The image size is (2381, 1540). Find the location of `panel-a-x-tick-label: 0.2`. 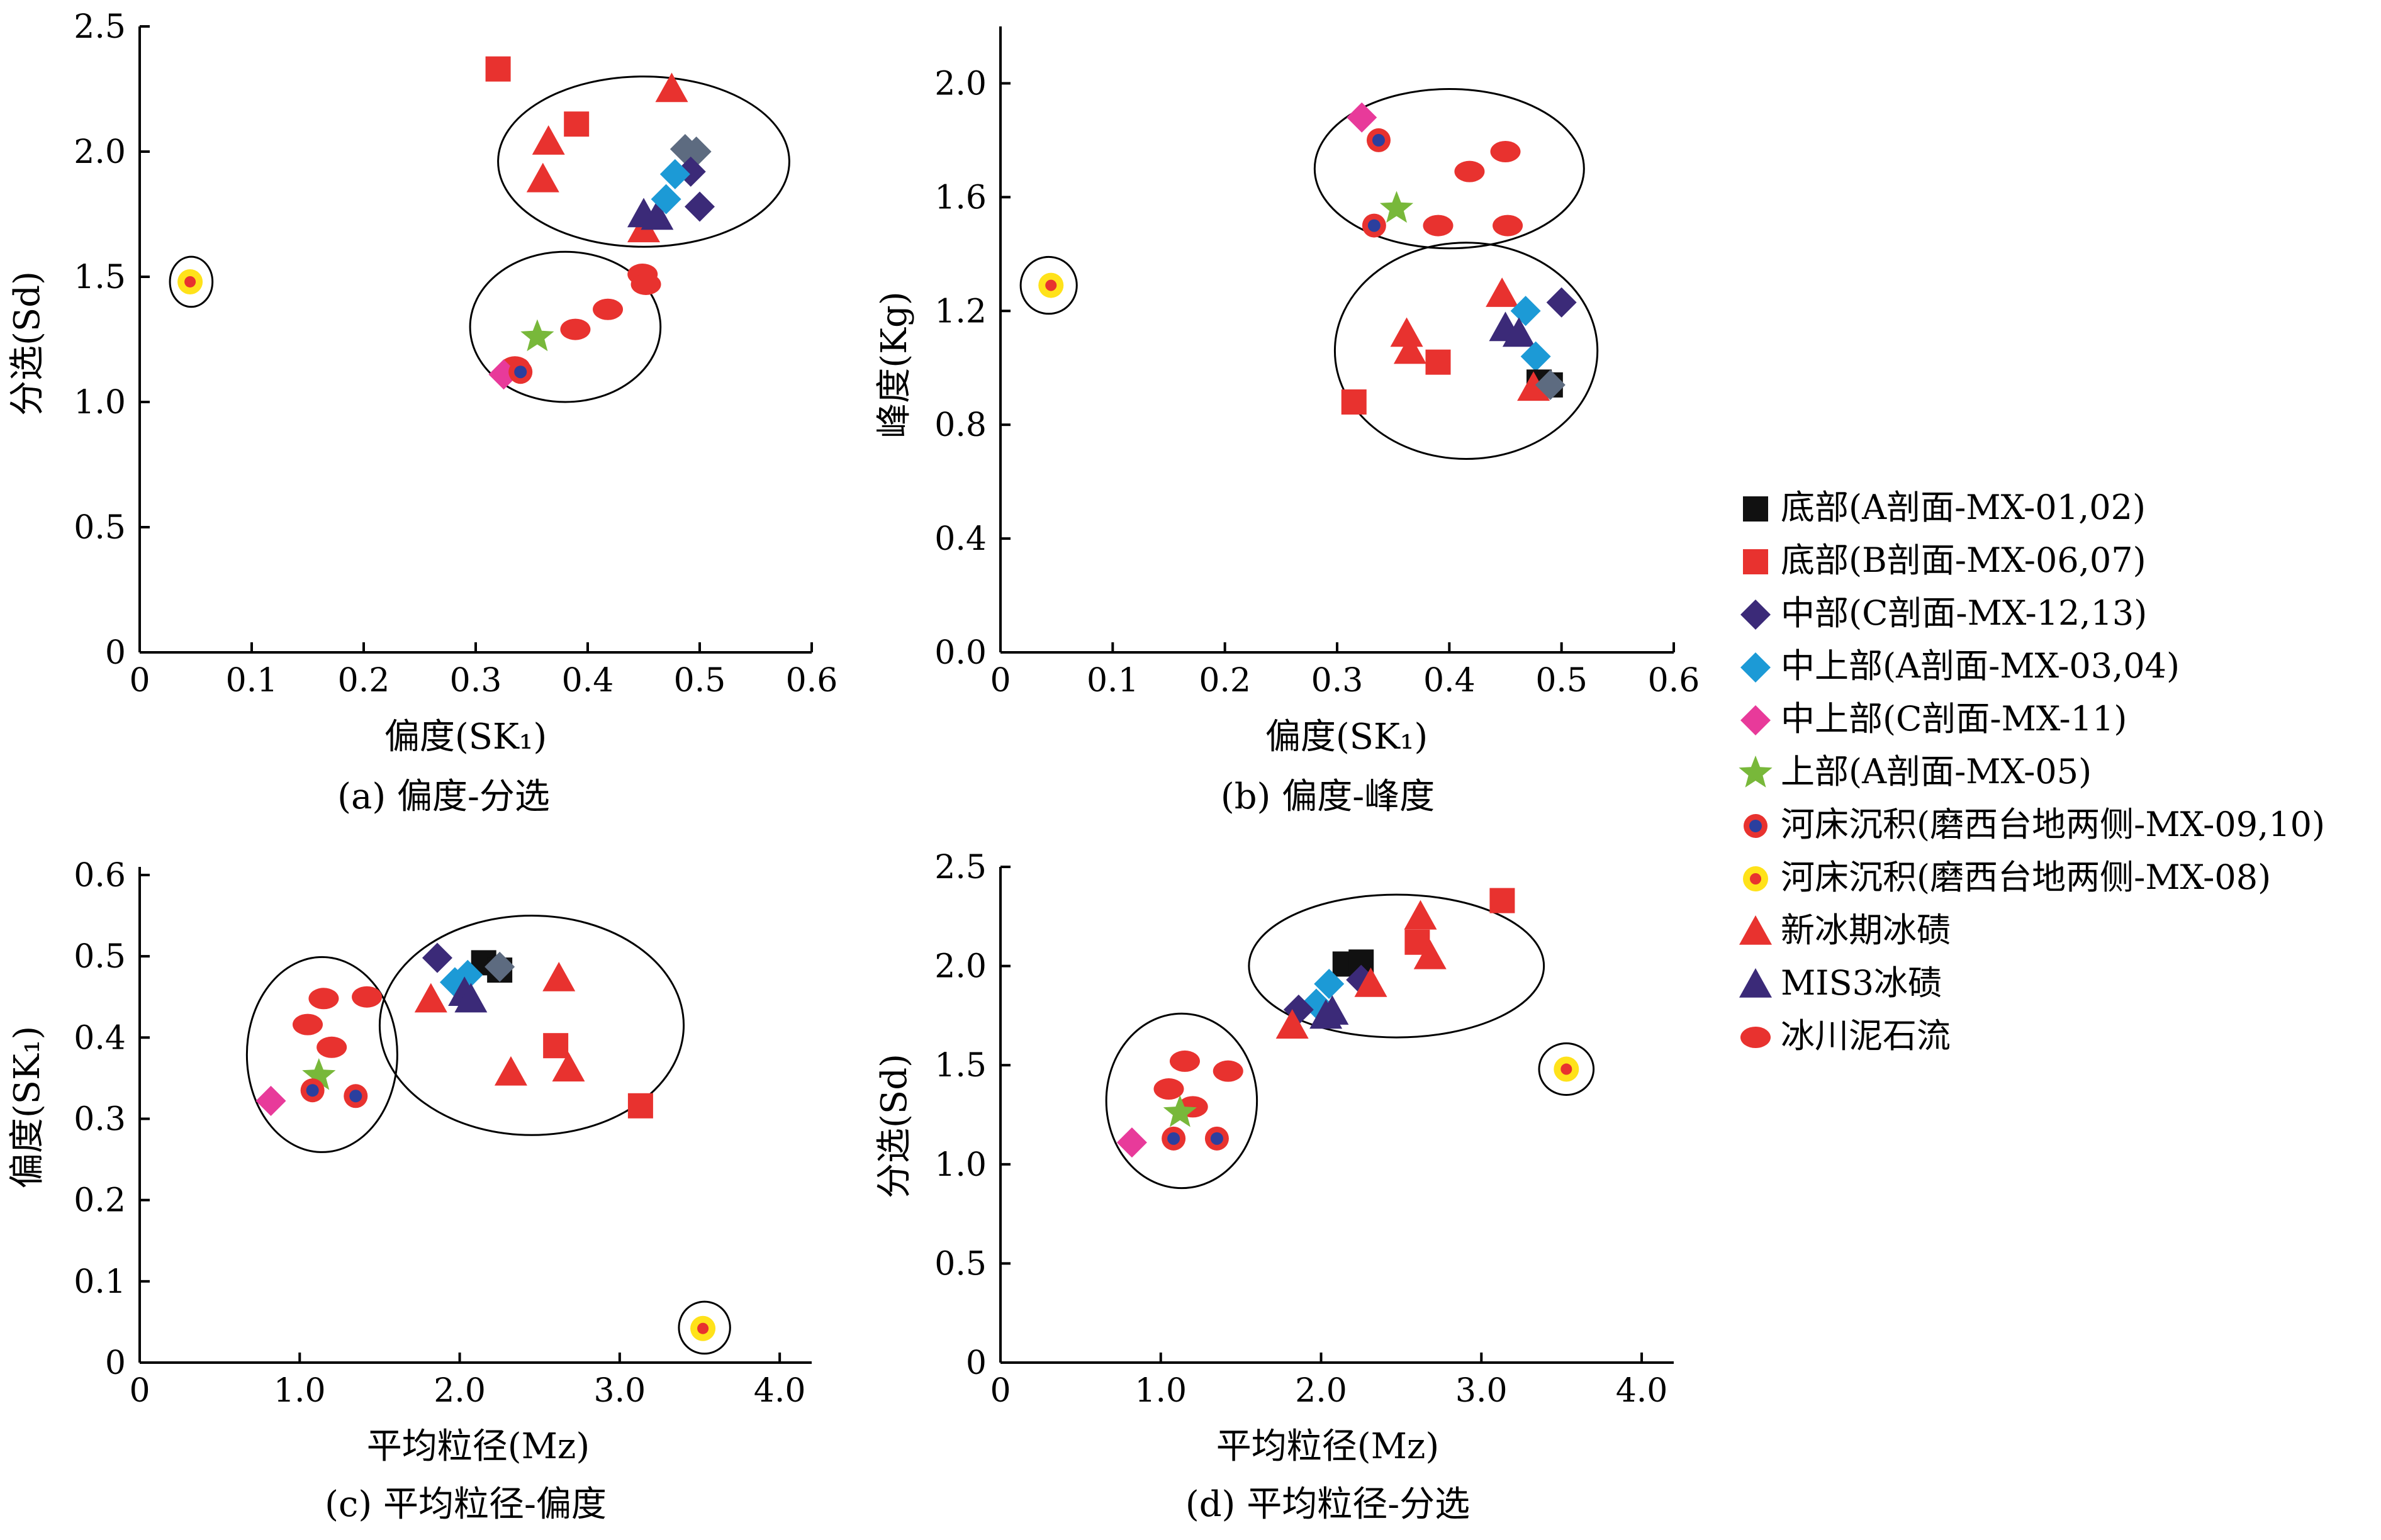

panel-a-x-tick-label: 0.2 is located at coordinates (364, 681).